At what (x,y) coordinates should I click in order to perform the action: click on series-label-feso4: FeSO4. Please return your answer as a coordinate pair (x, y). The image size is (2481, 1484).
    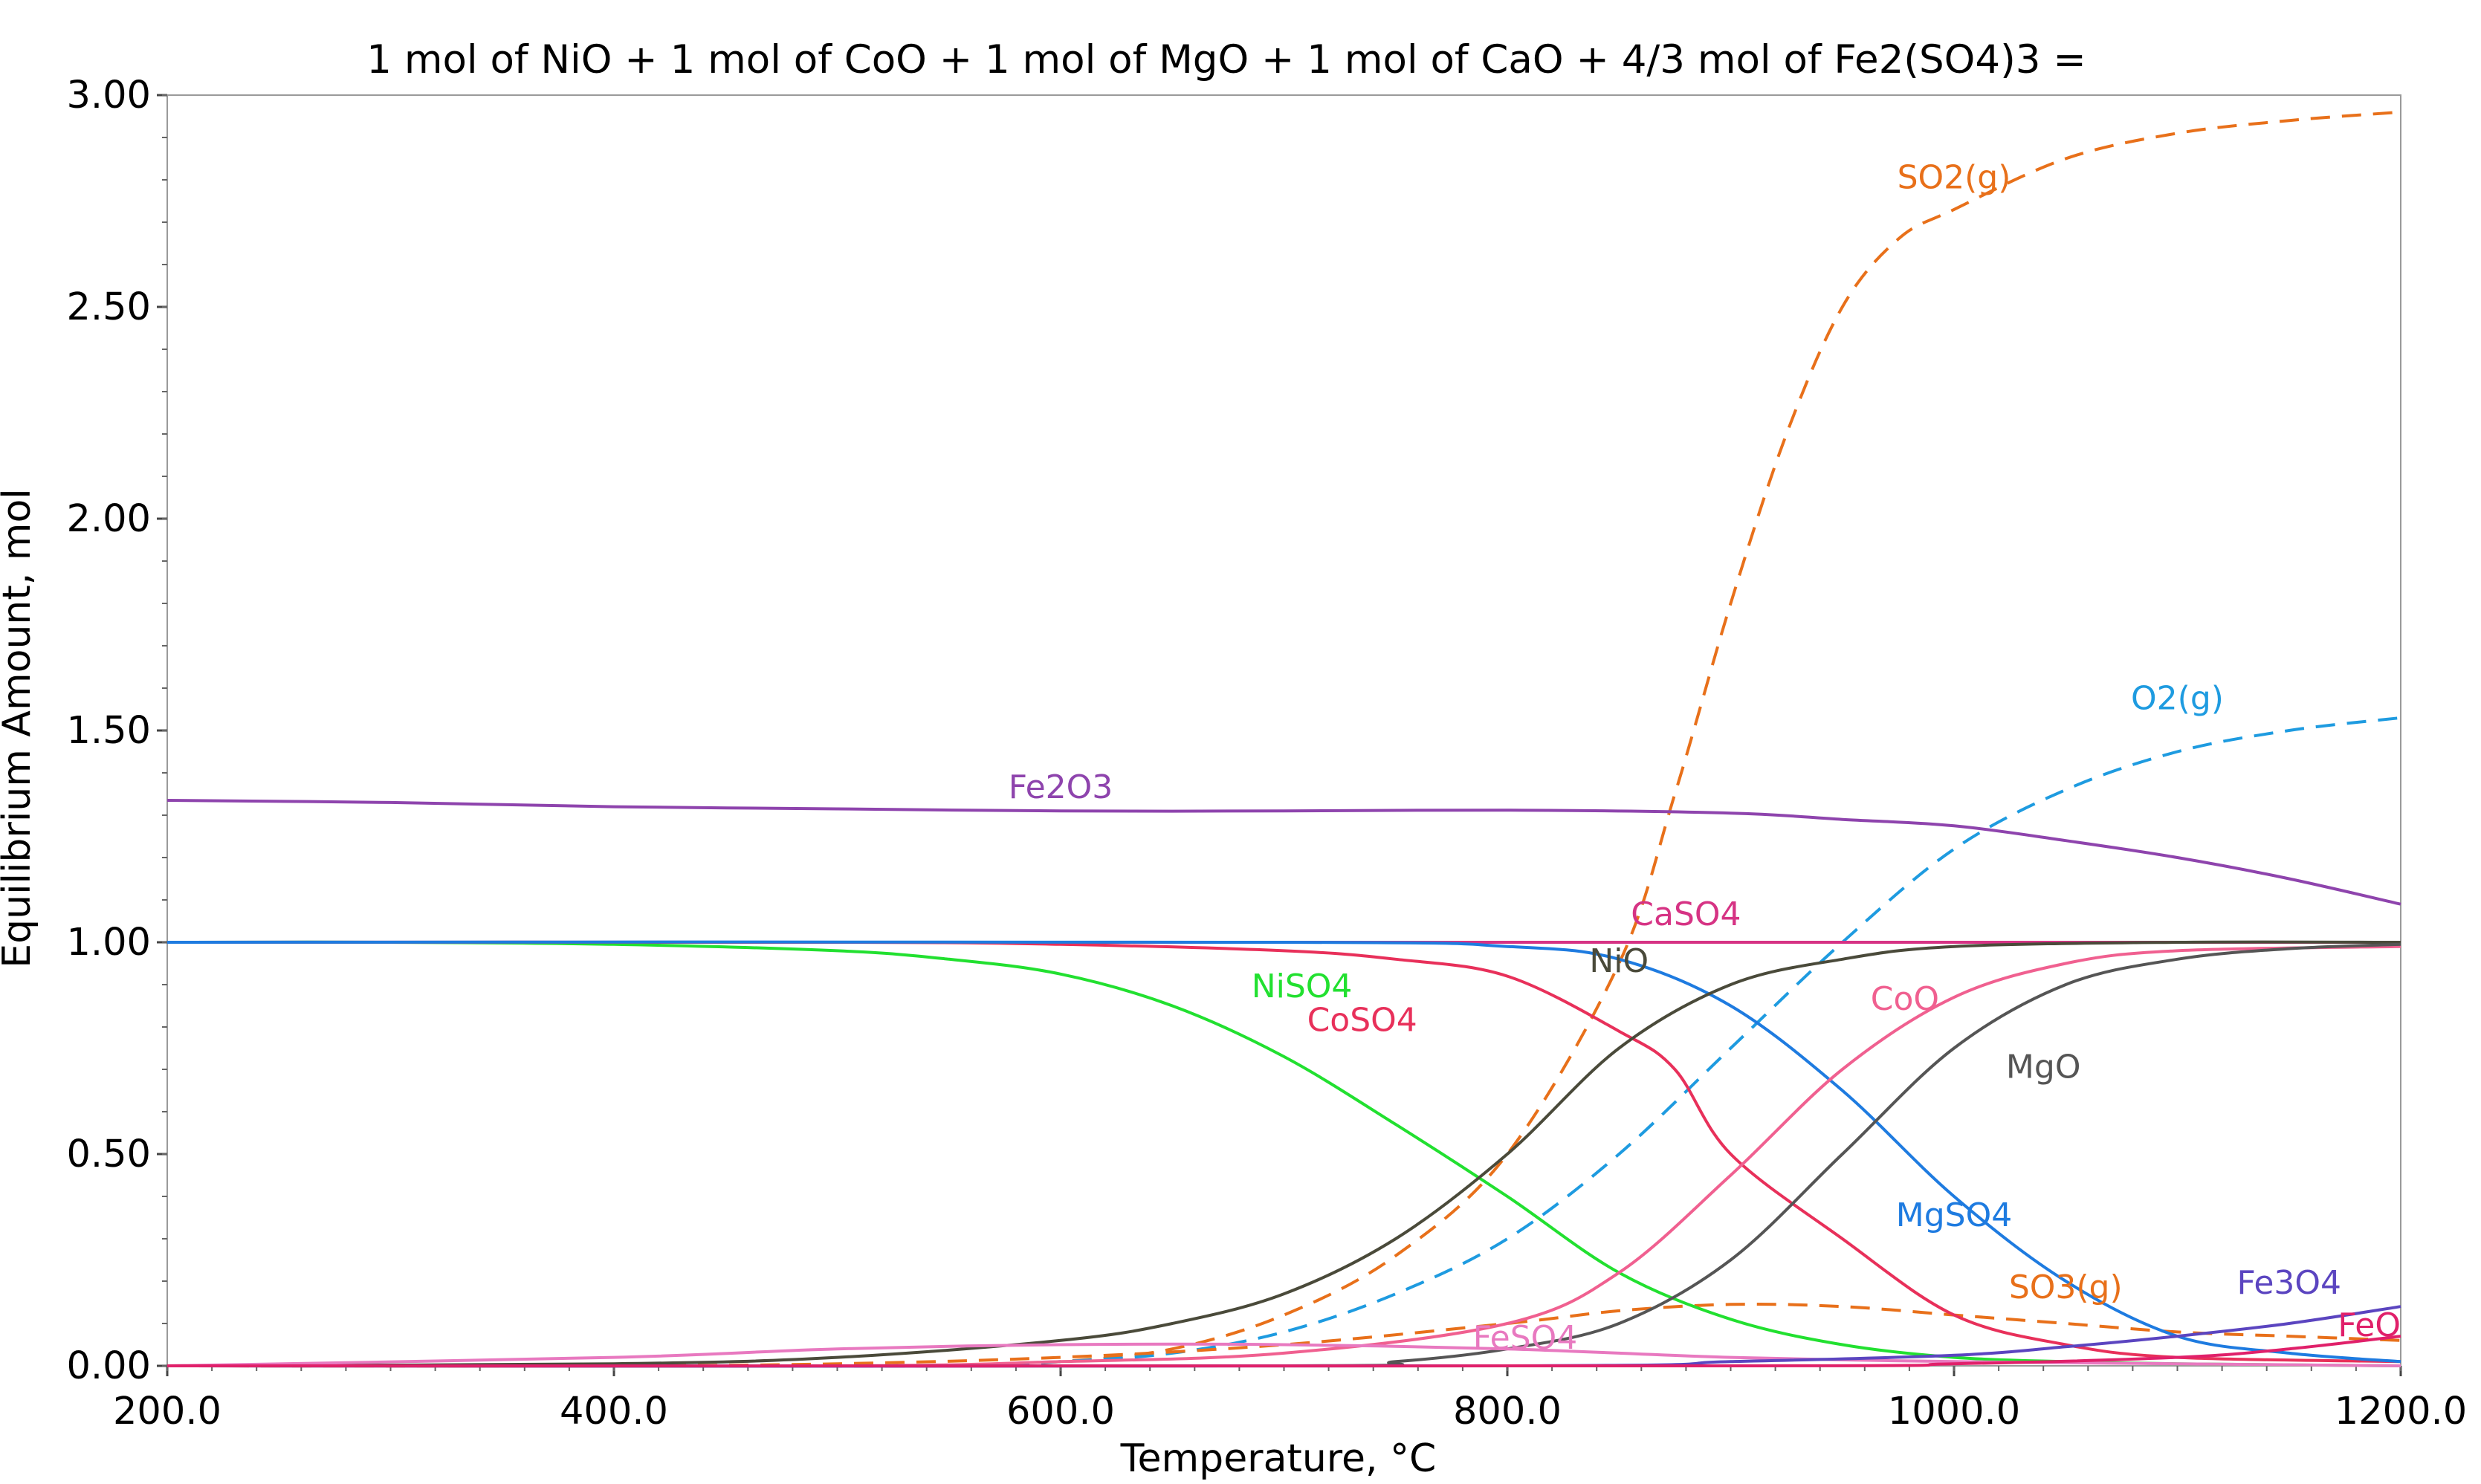
    Looking at the image, I should click on (1526, 1338).